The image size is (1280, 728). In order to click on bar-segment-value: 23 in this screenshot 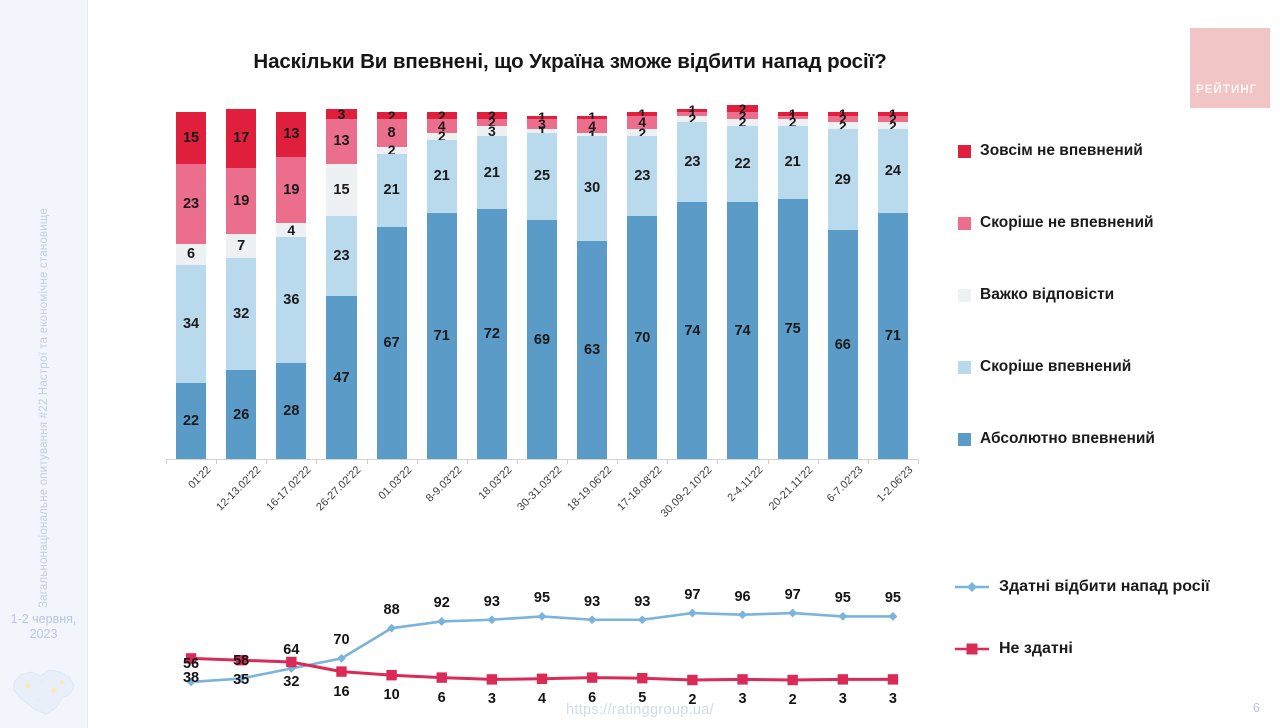, I will do `click(692, 162)`.